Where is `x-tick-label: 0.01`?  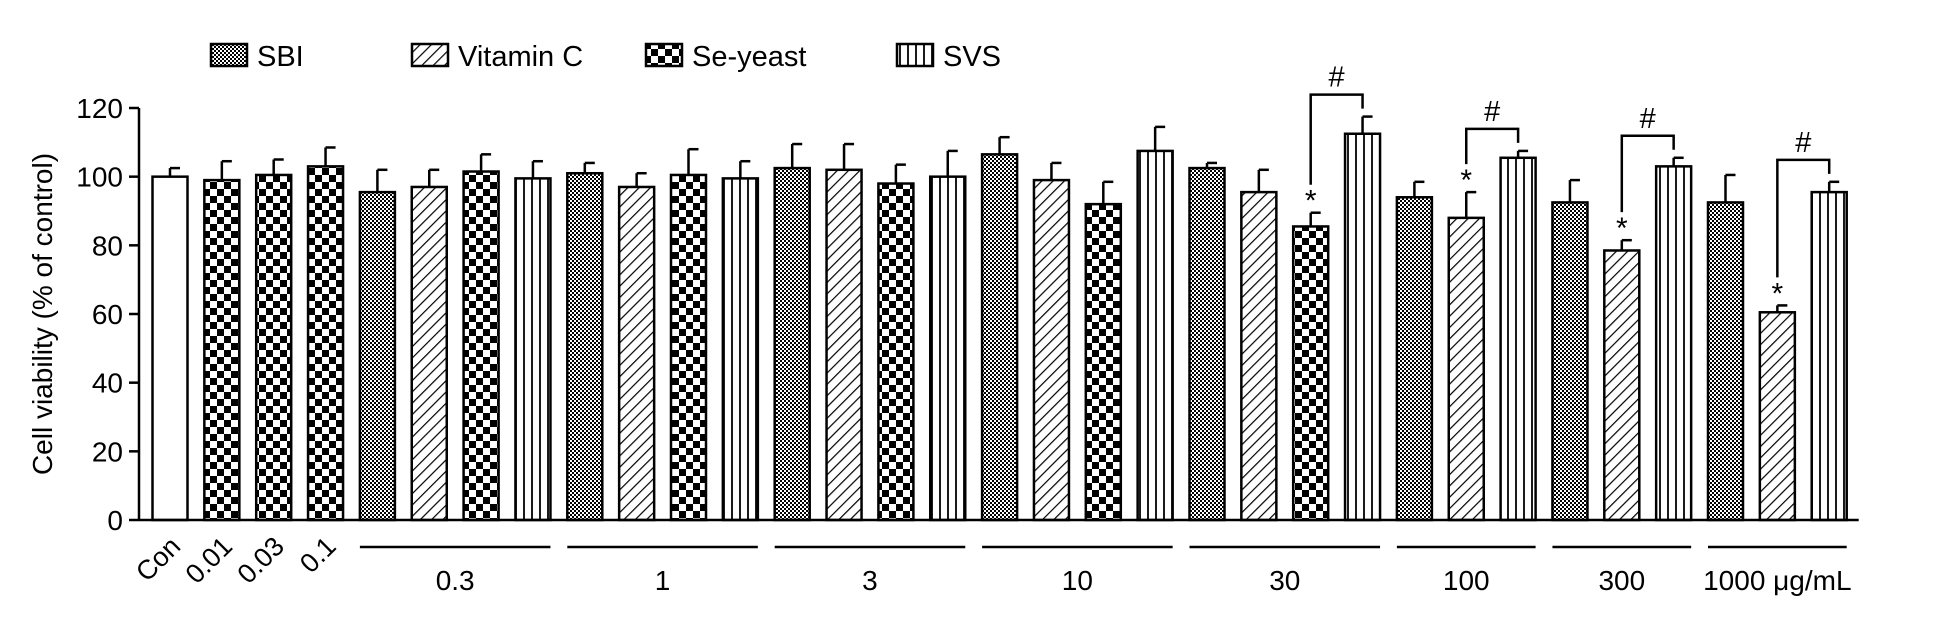 x-tick-label: 0.01 is located at coordinates (209, 560).